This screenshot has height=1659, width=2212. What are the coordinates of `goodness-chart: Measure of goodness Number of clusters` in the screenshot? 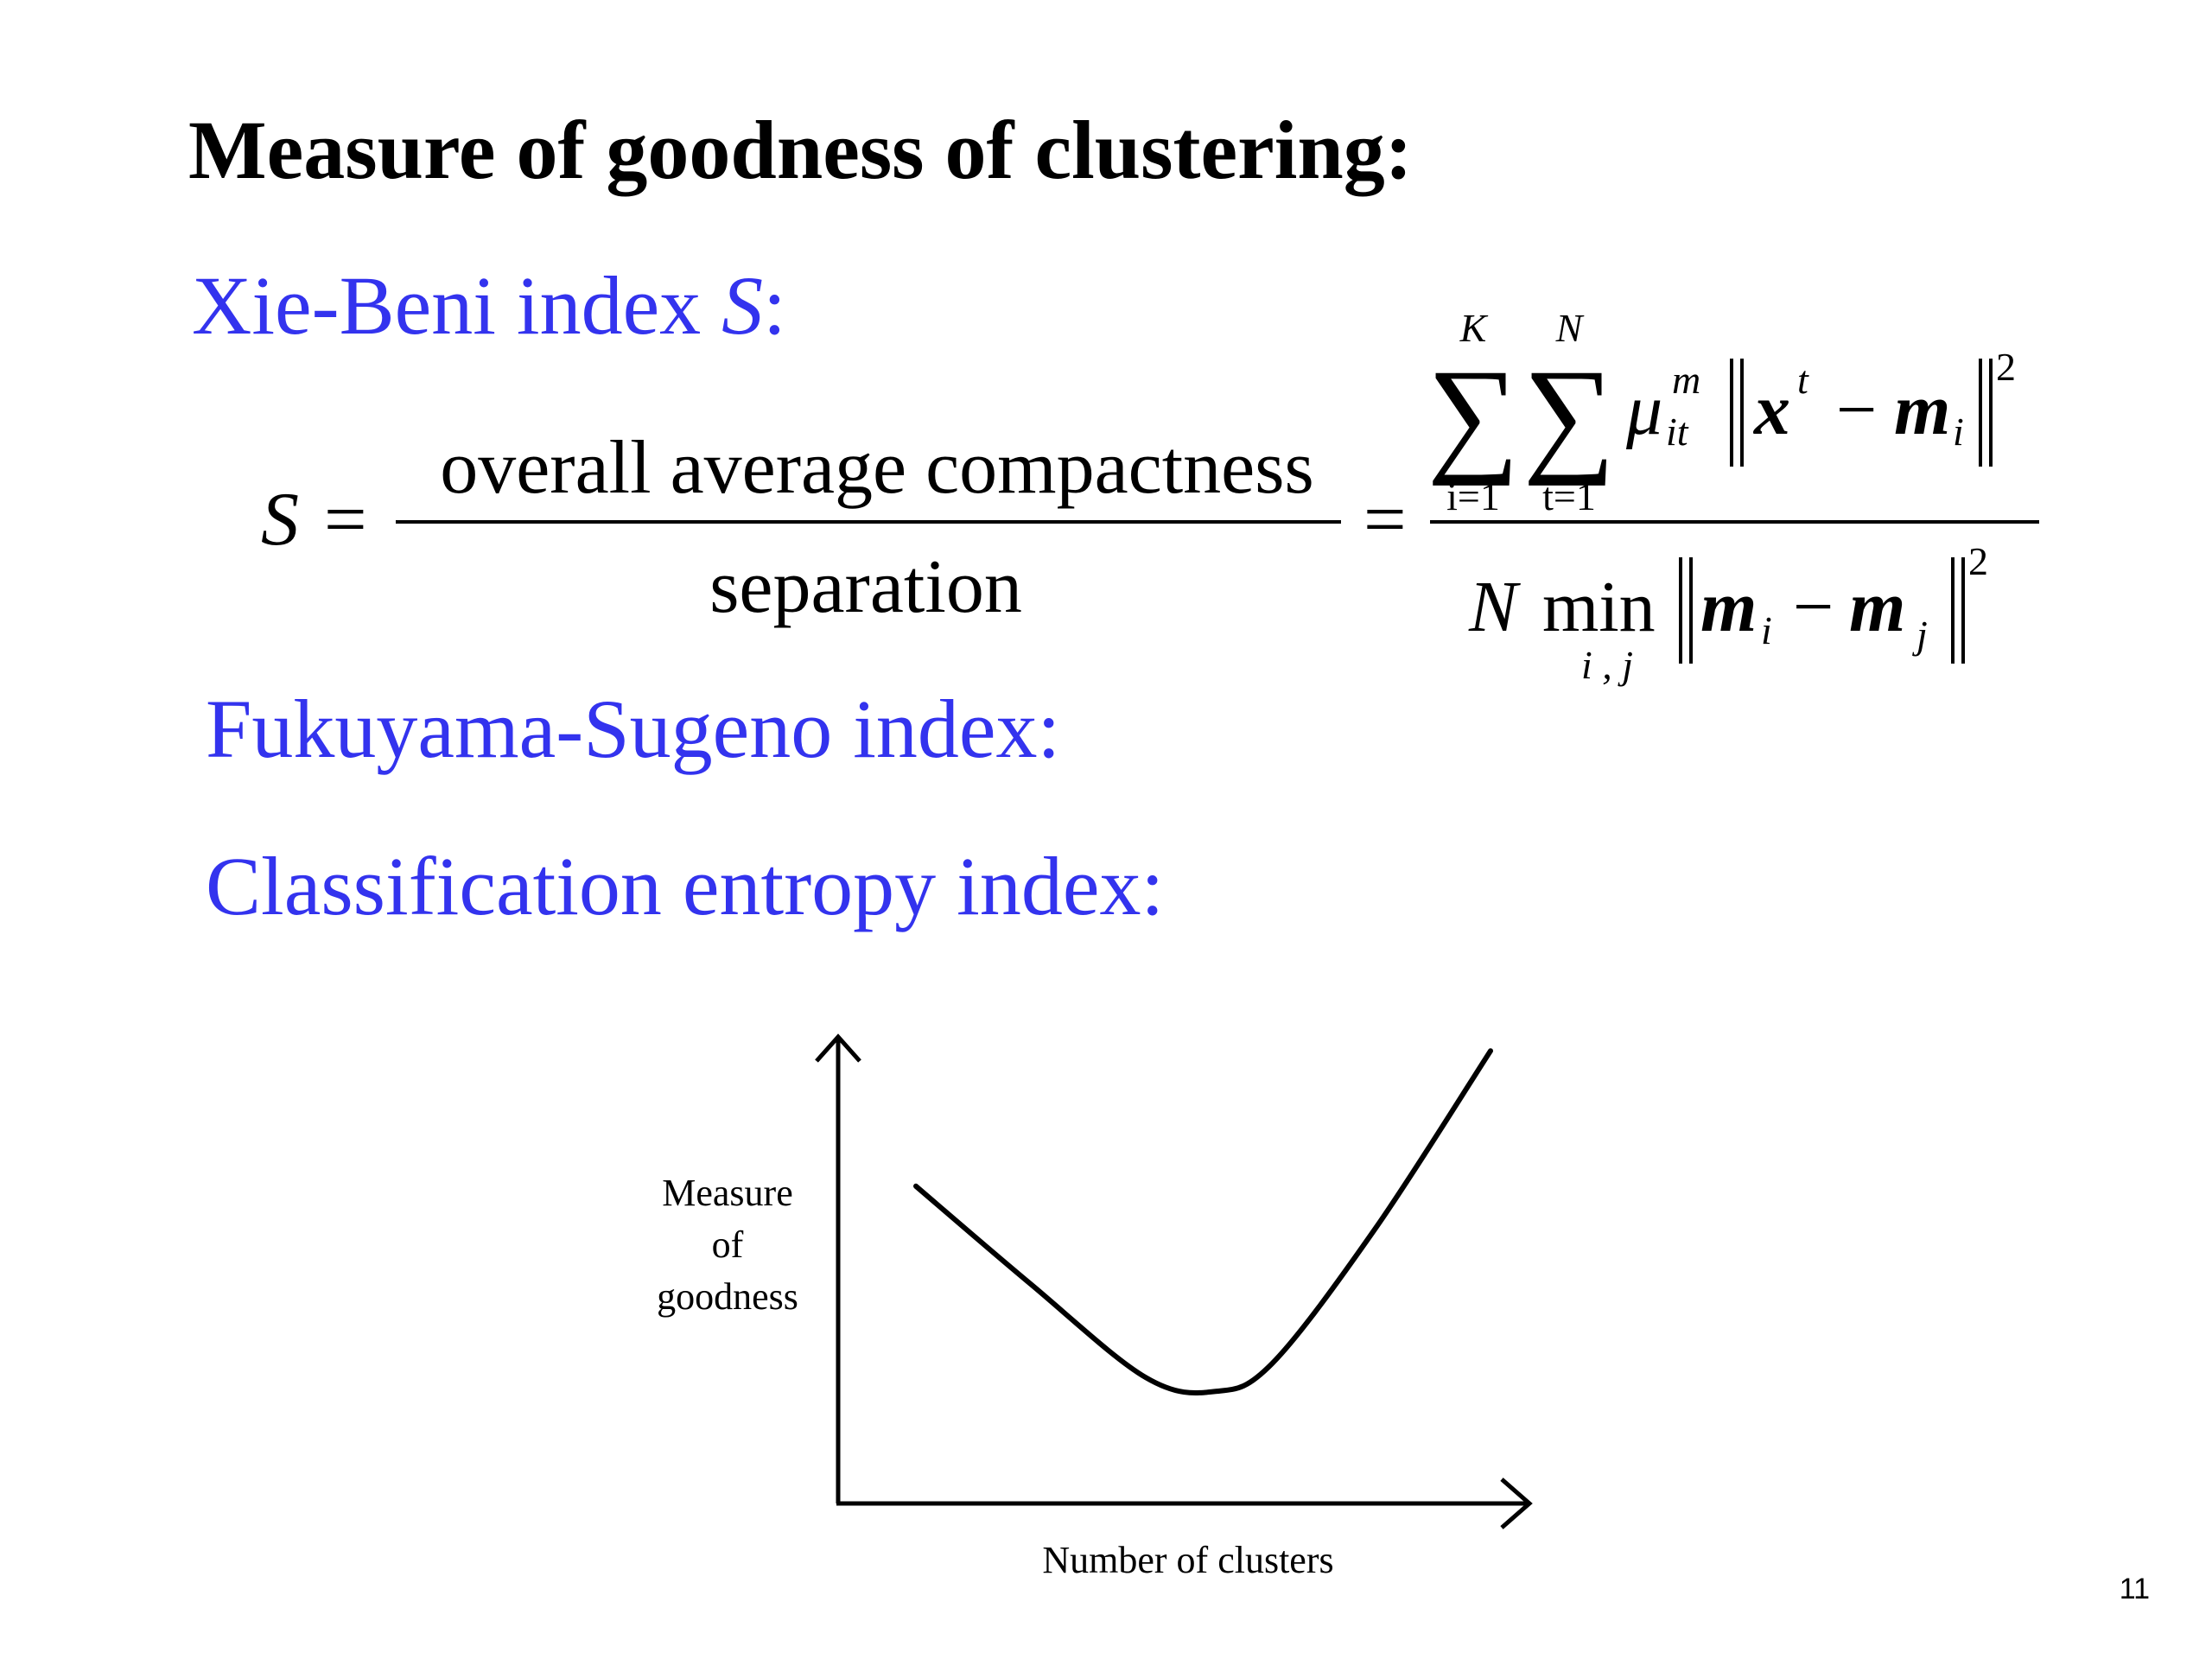 It's located at (1095, 1307).